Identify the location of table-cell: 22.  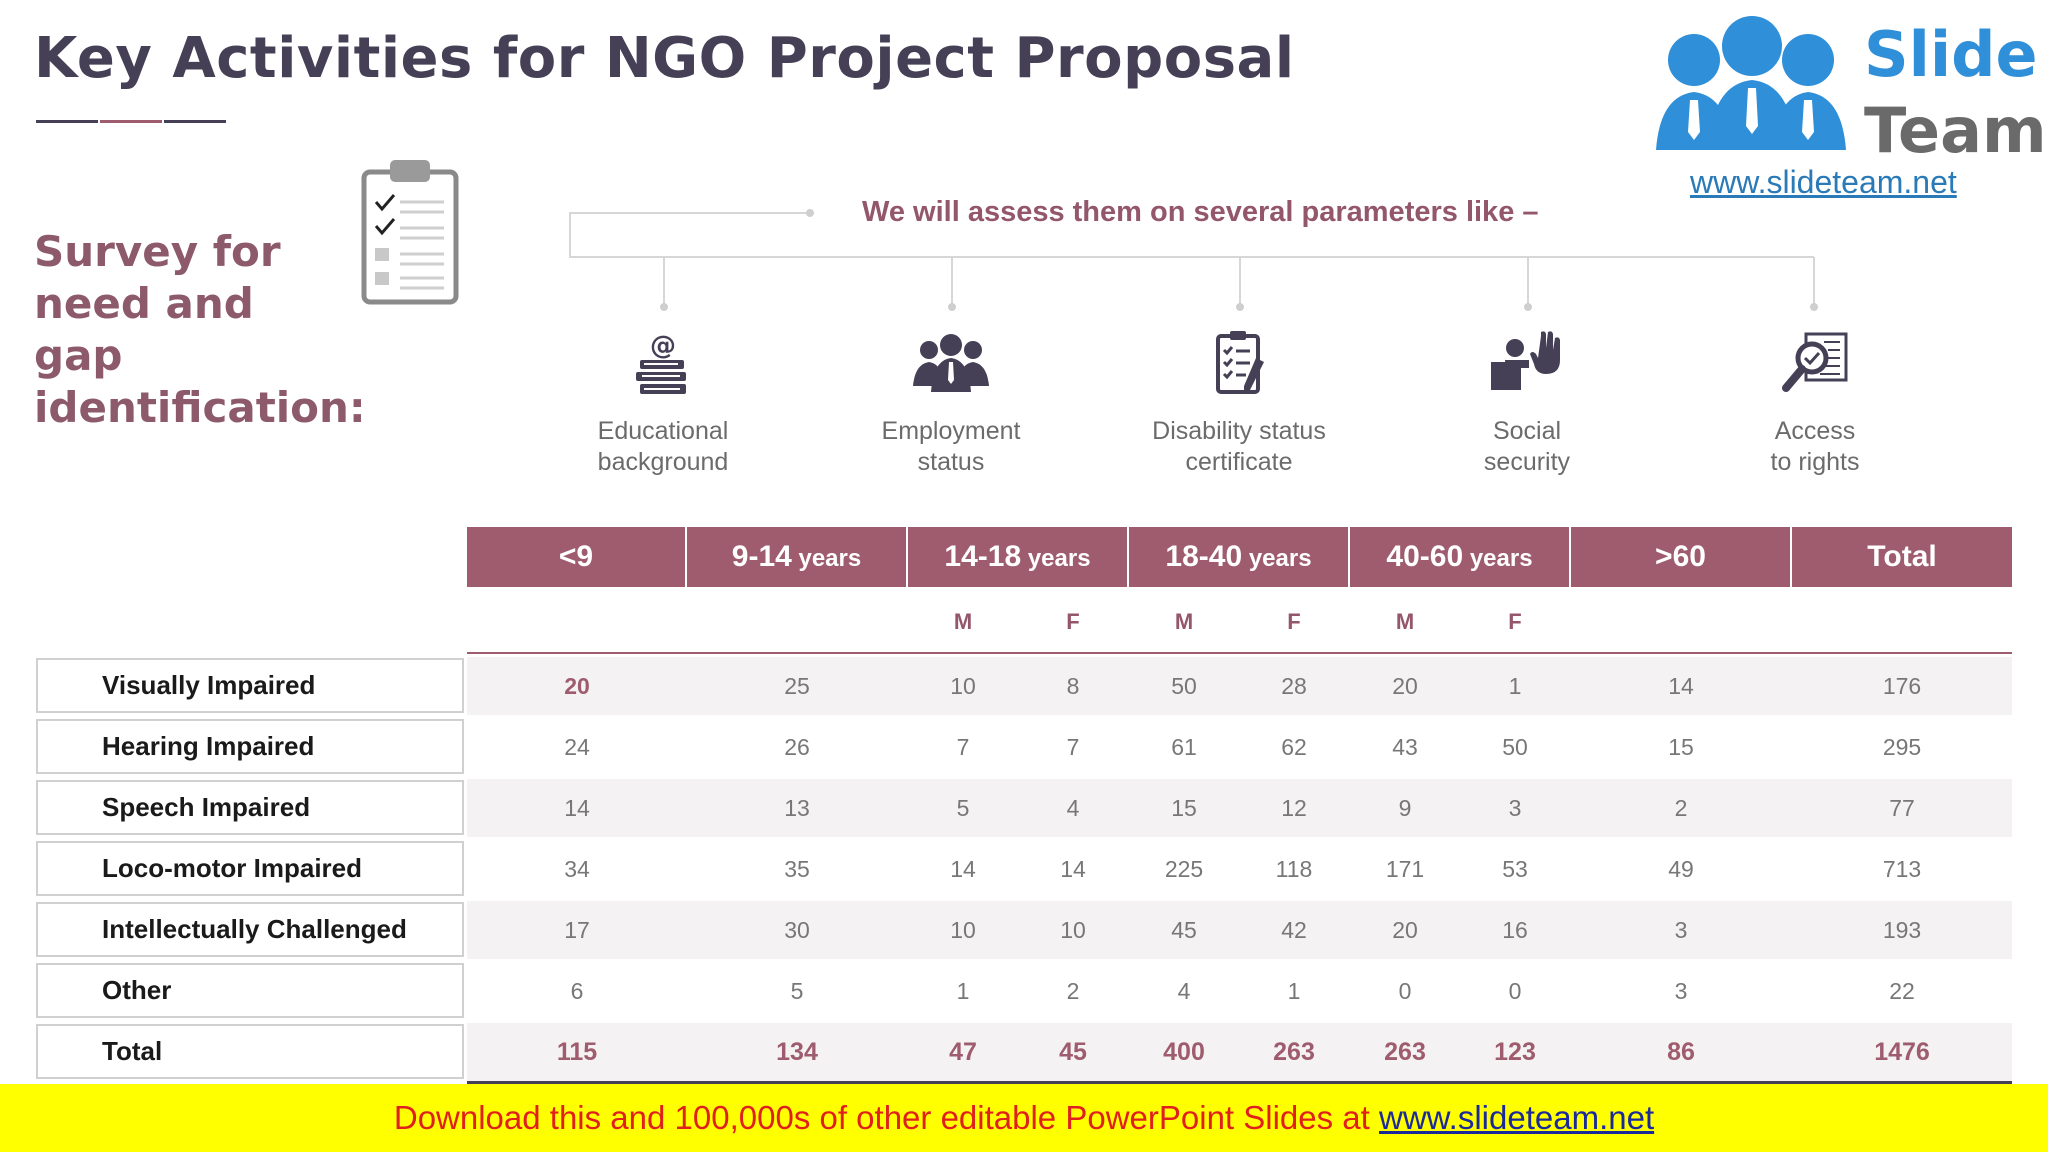
(1902, 991).